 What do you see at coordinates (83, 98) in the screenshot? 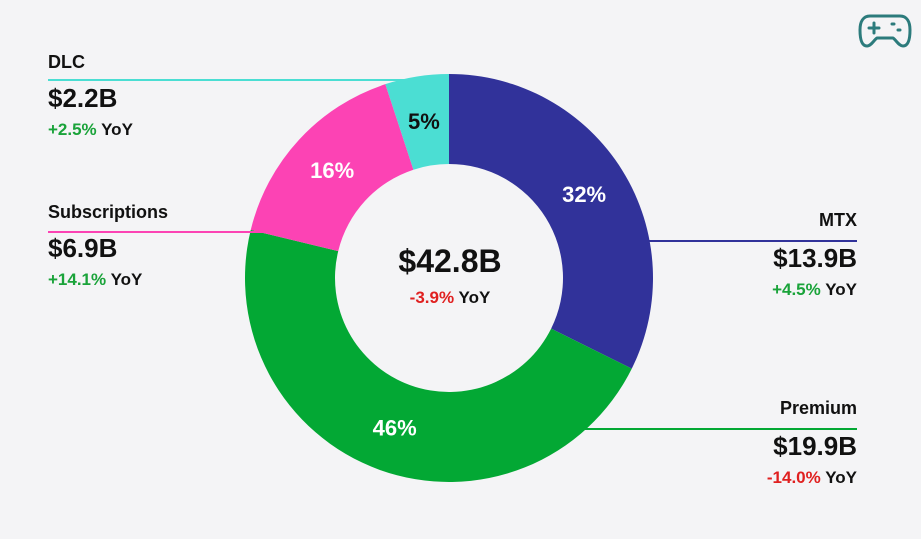
I see `slice-value: $2.2B` at bounding box center [83, 98].